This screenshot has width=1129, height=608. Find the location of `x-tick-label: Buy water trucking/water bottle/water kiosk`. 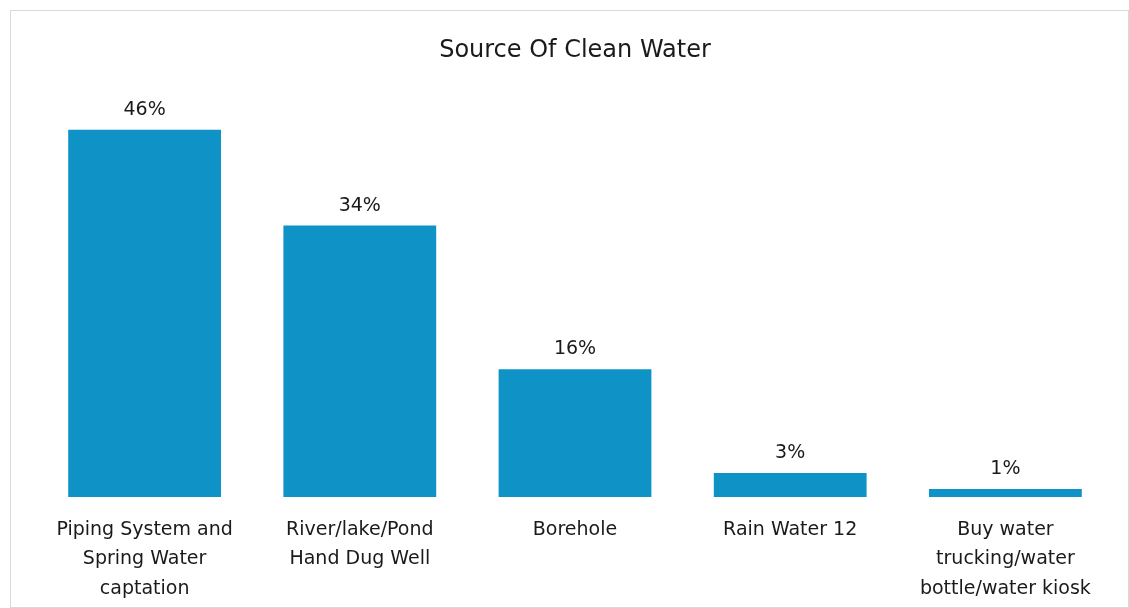

x-tick-label: Buy water trucking/water bottle/water kiosk is located at coordinates (1005, 557).